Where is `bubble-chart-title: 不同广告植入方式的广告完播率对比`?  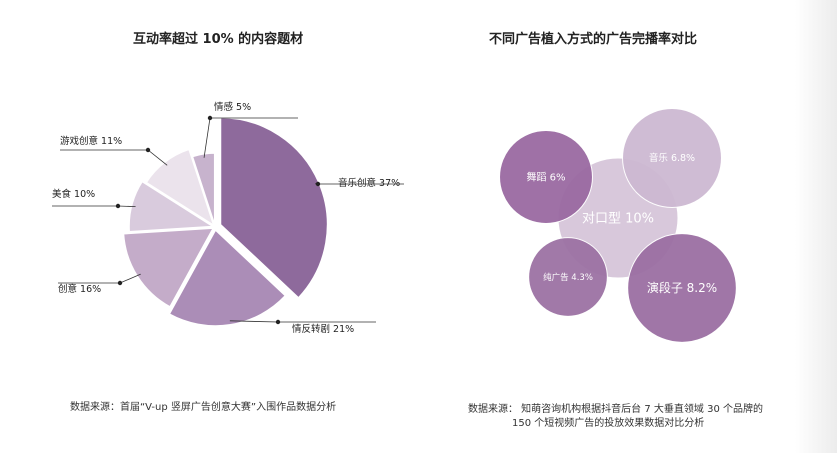 bubble-chart-title: 不同广告植入方式的广告完播率对比 is located at coordinates (593, 39).